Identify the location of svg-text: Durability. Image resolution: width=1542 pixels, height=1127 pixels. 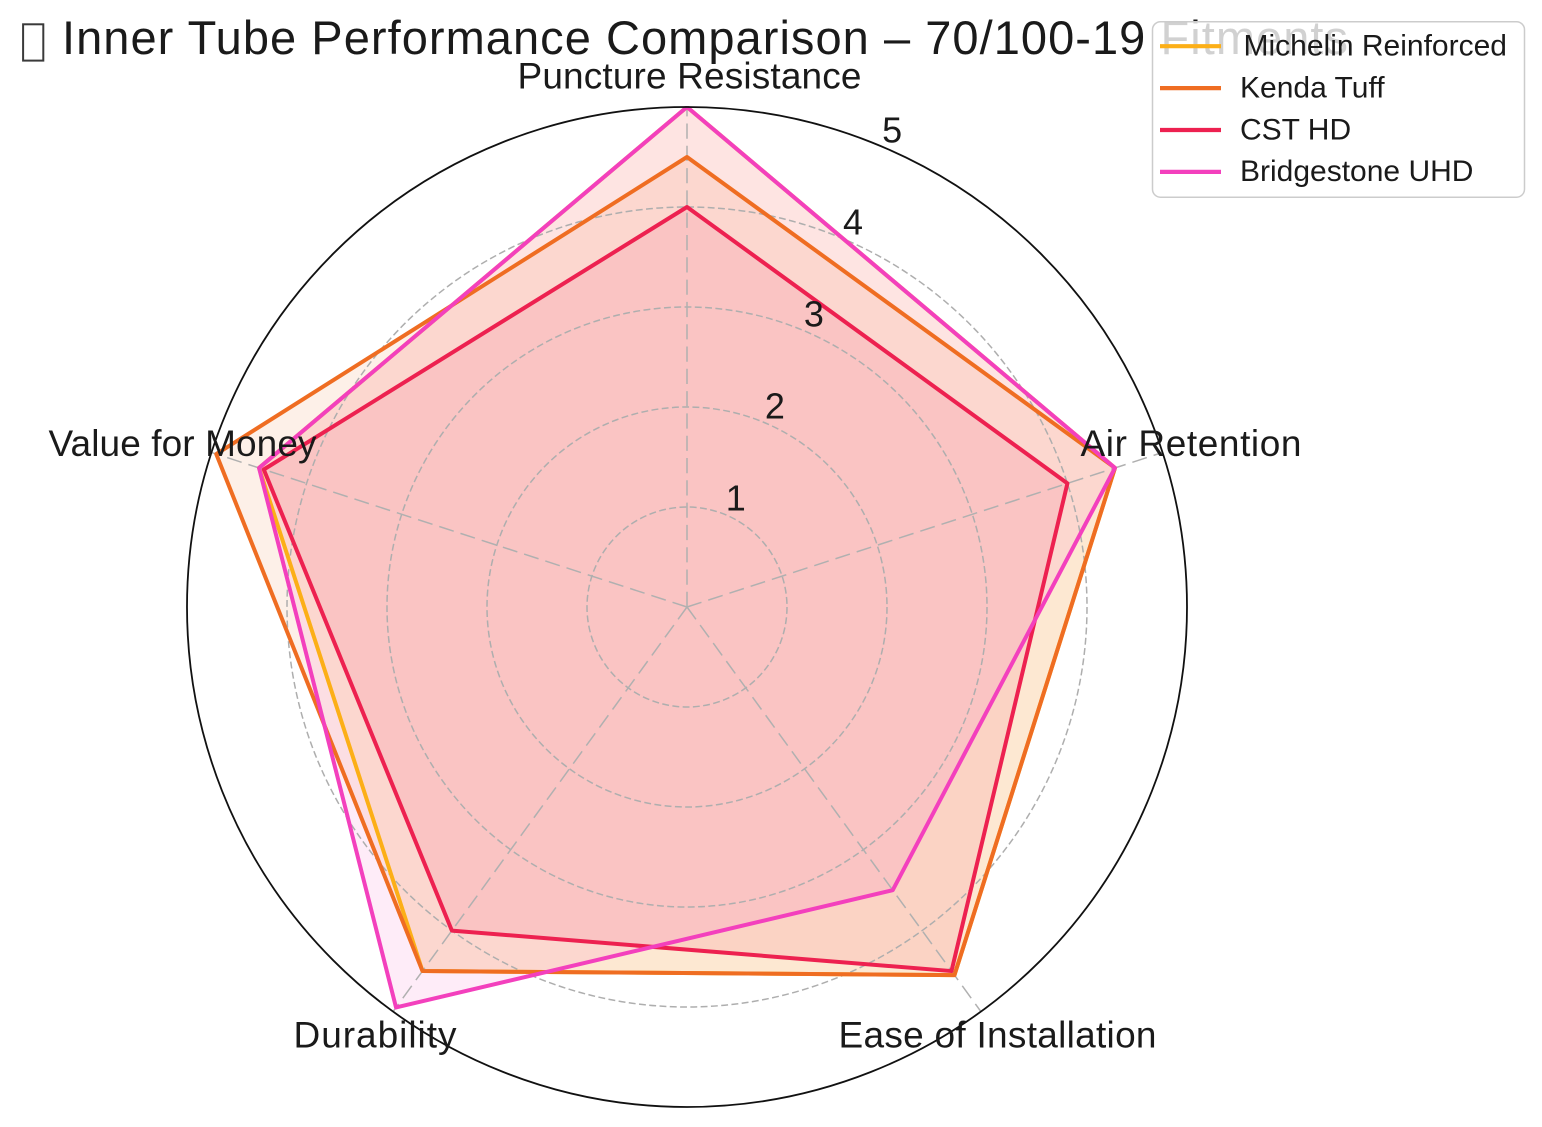
(376, 1034).